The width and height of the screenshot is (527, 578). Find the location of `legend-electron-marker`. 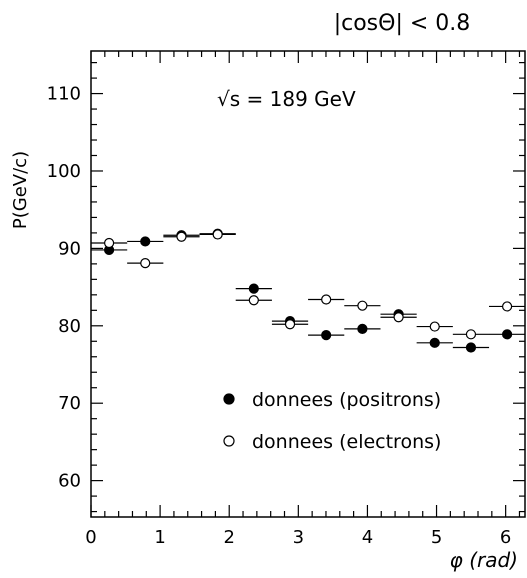

legend-electron-marker is located at coordinates (229, 441).